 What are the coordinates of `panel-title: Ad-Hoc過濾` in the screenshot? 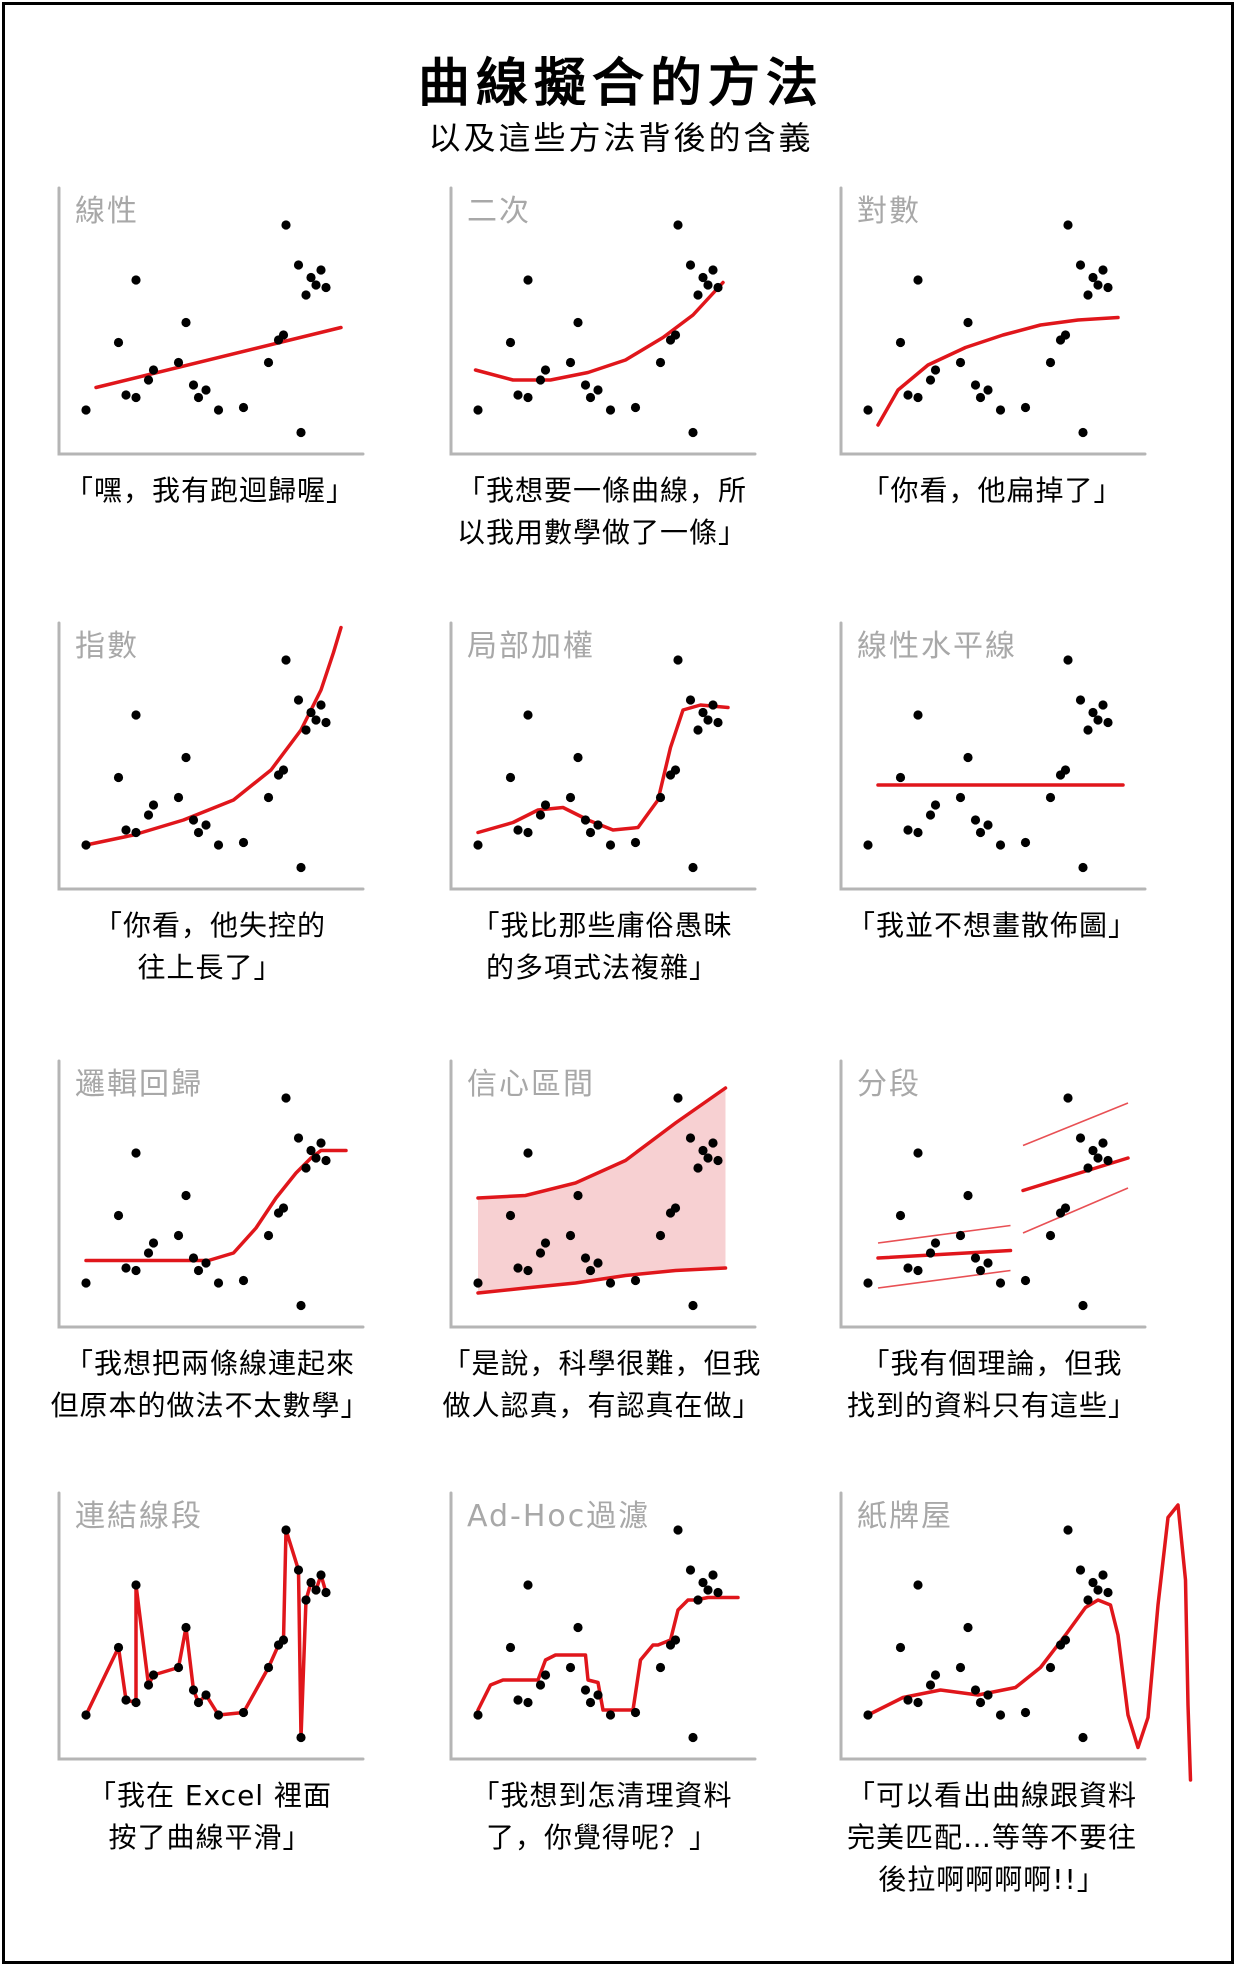 It's located at (559, 1516).